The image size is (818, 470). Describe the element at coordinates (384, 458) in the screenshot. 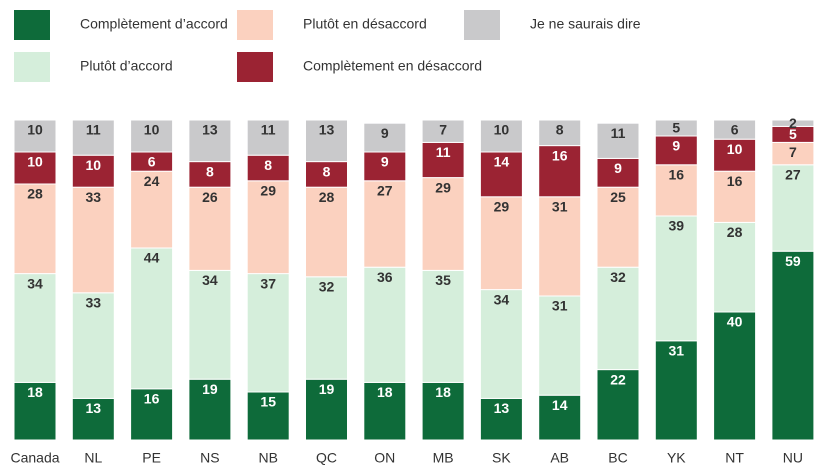

I see `x-tick-label: ON` at that location.